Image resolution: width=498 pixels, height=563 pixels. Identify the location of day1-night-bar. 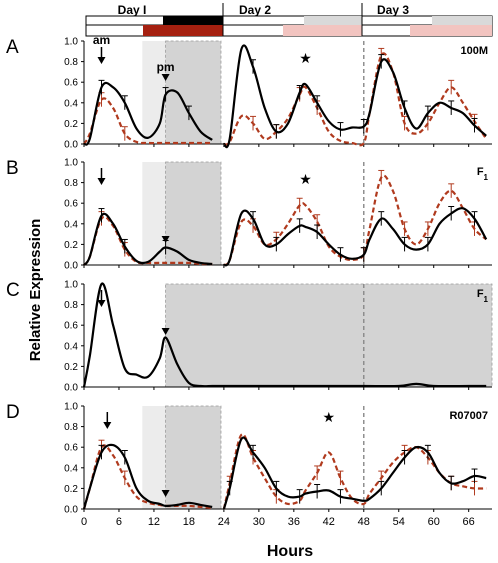
(193, 20).